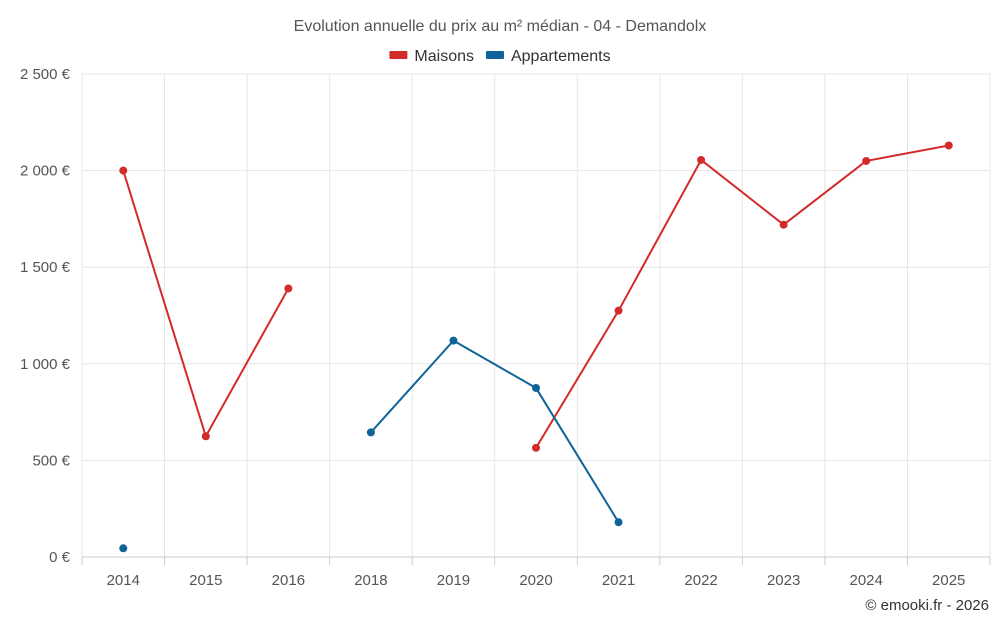 Image resolution: width=1000 pixels, height=625 pixels. Describe the element at coordinates (927, 605) in the screenshot. I see `credit-text: © emooki.fr - 2026` at that location.